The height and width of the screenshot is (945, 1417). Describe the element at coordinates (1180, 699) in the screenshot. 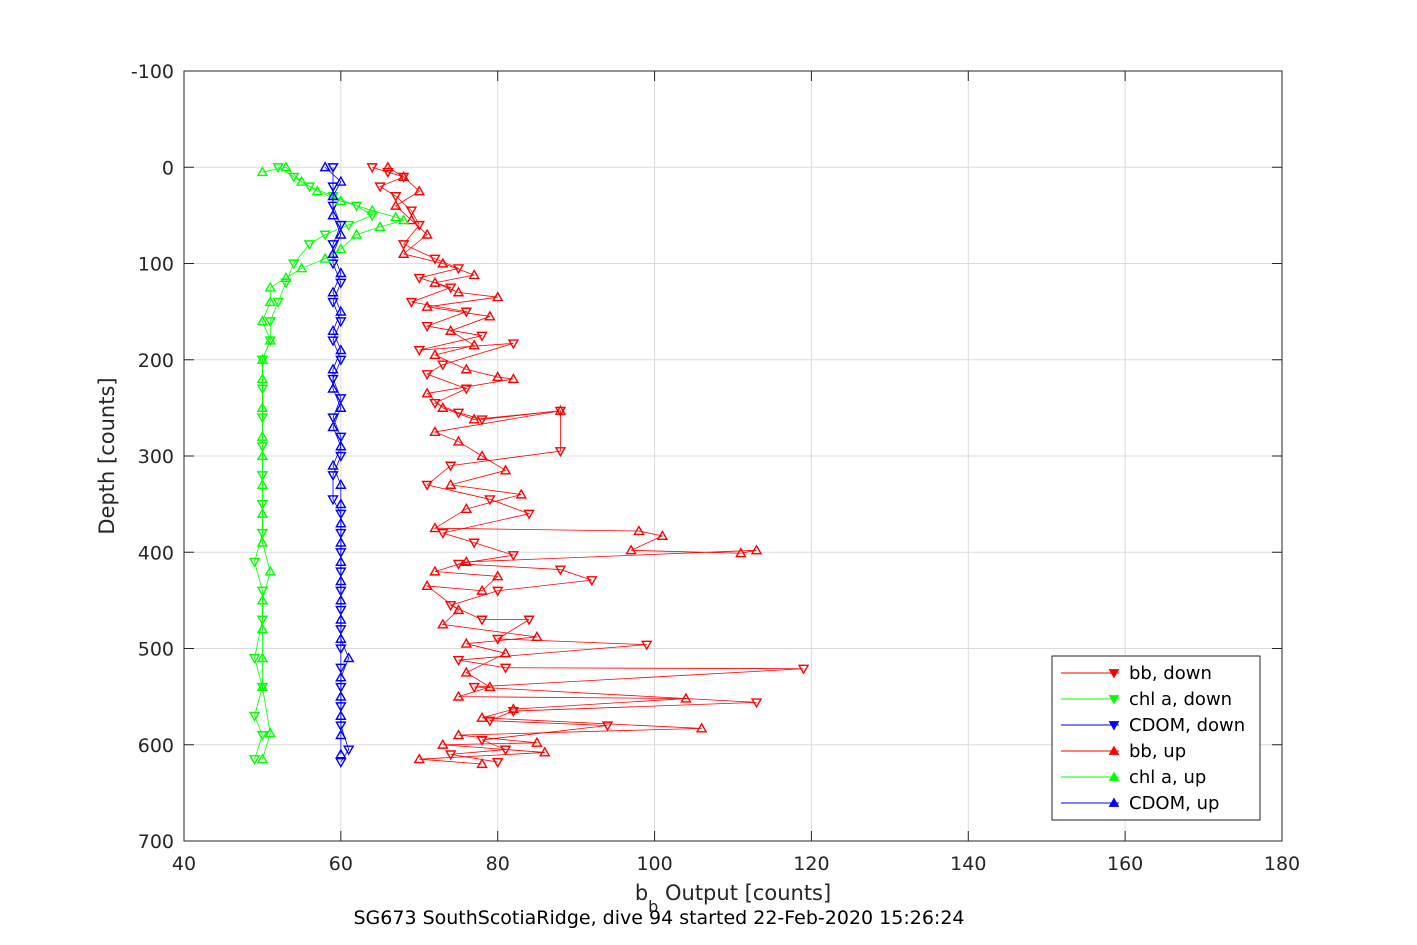

I see `legend-label: chl a, down` at that location.